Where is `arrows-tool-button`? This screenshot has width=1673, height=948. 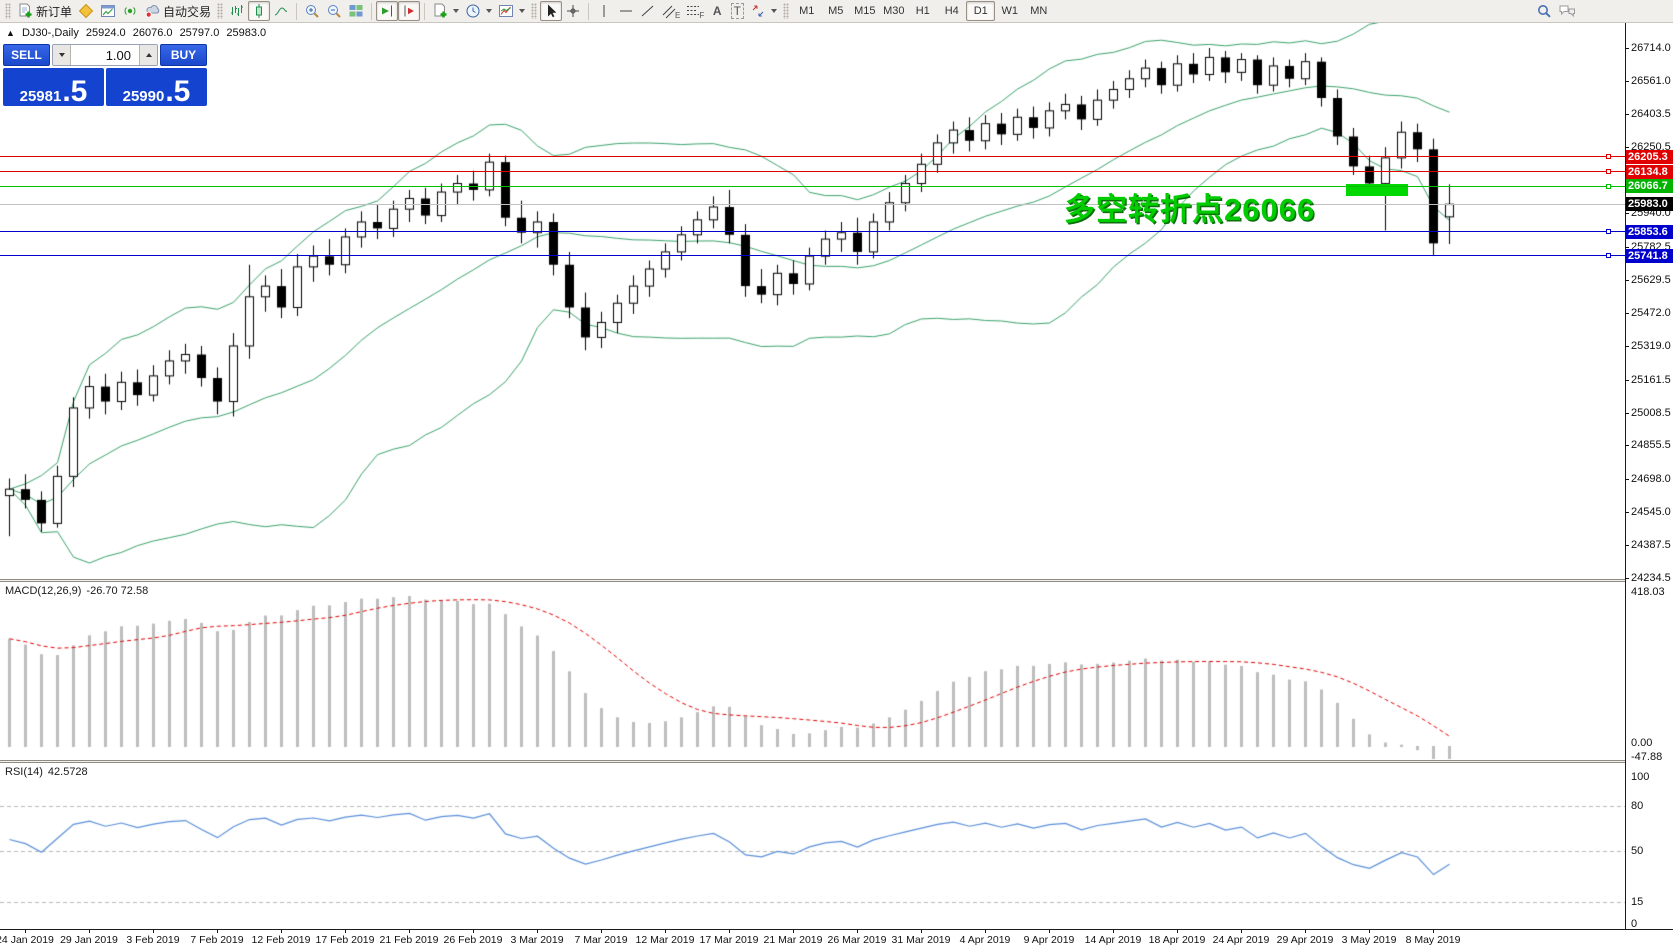
arrows-tool-button is located at coordinates (763, 11).